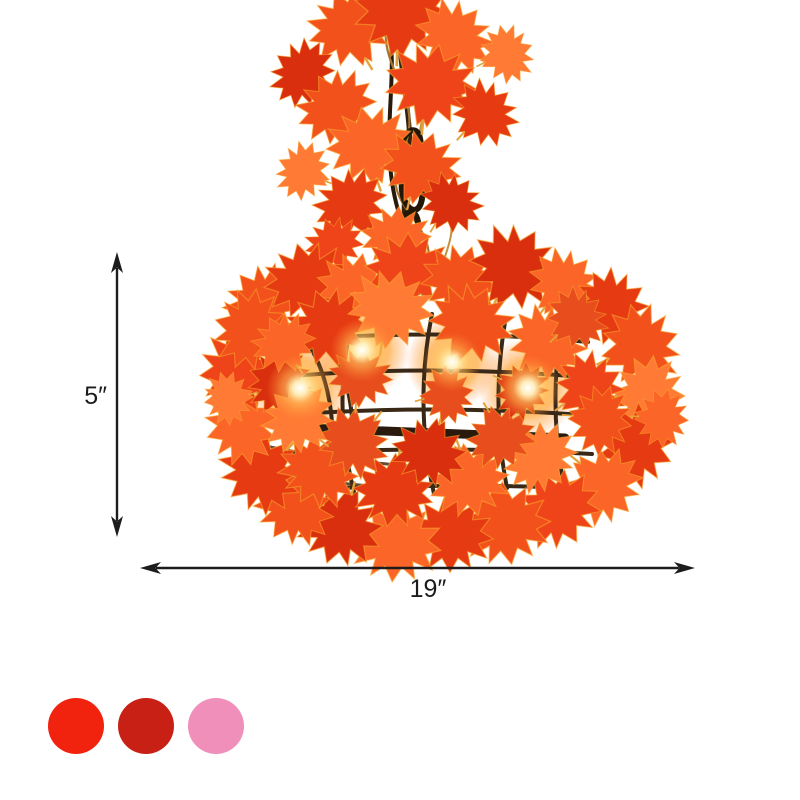  I want to click on width-dimension: 19″, so click(417, 582).